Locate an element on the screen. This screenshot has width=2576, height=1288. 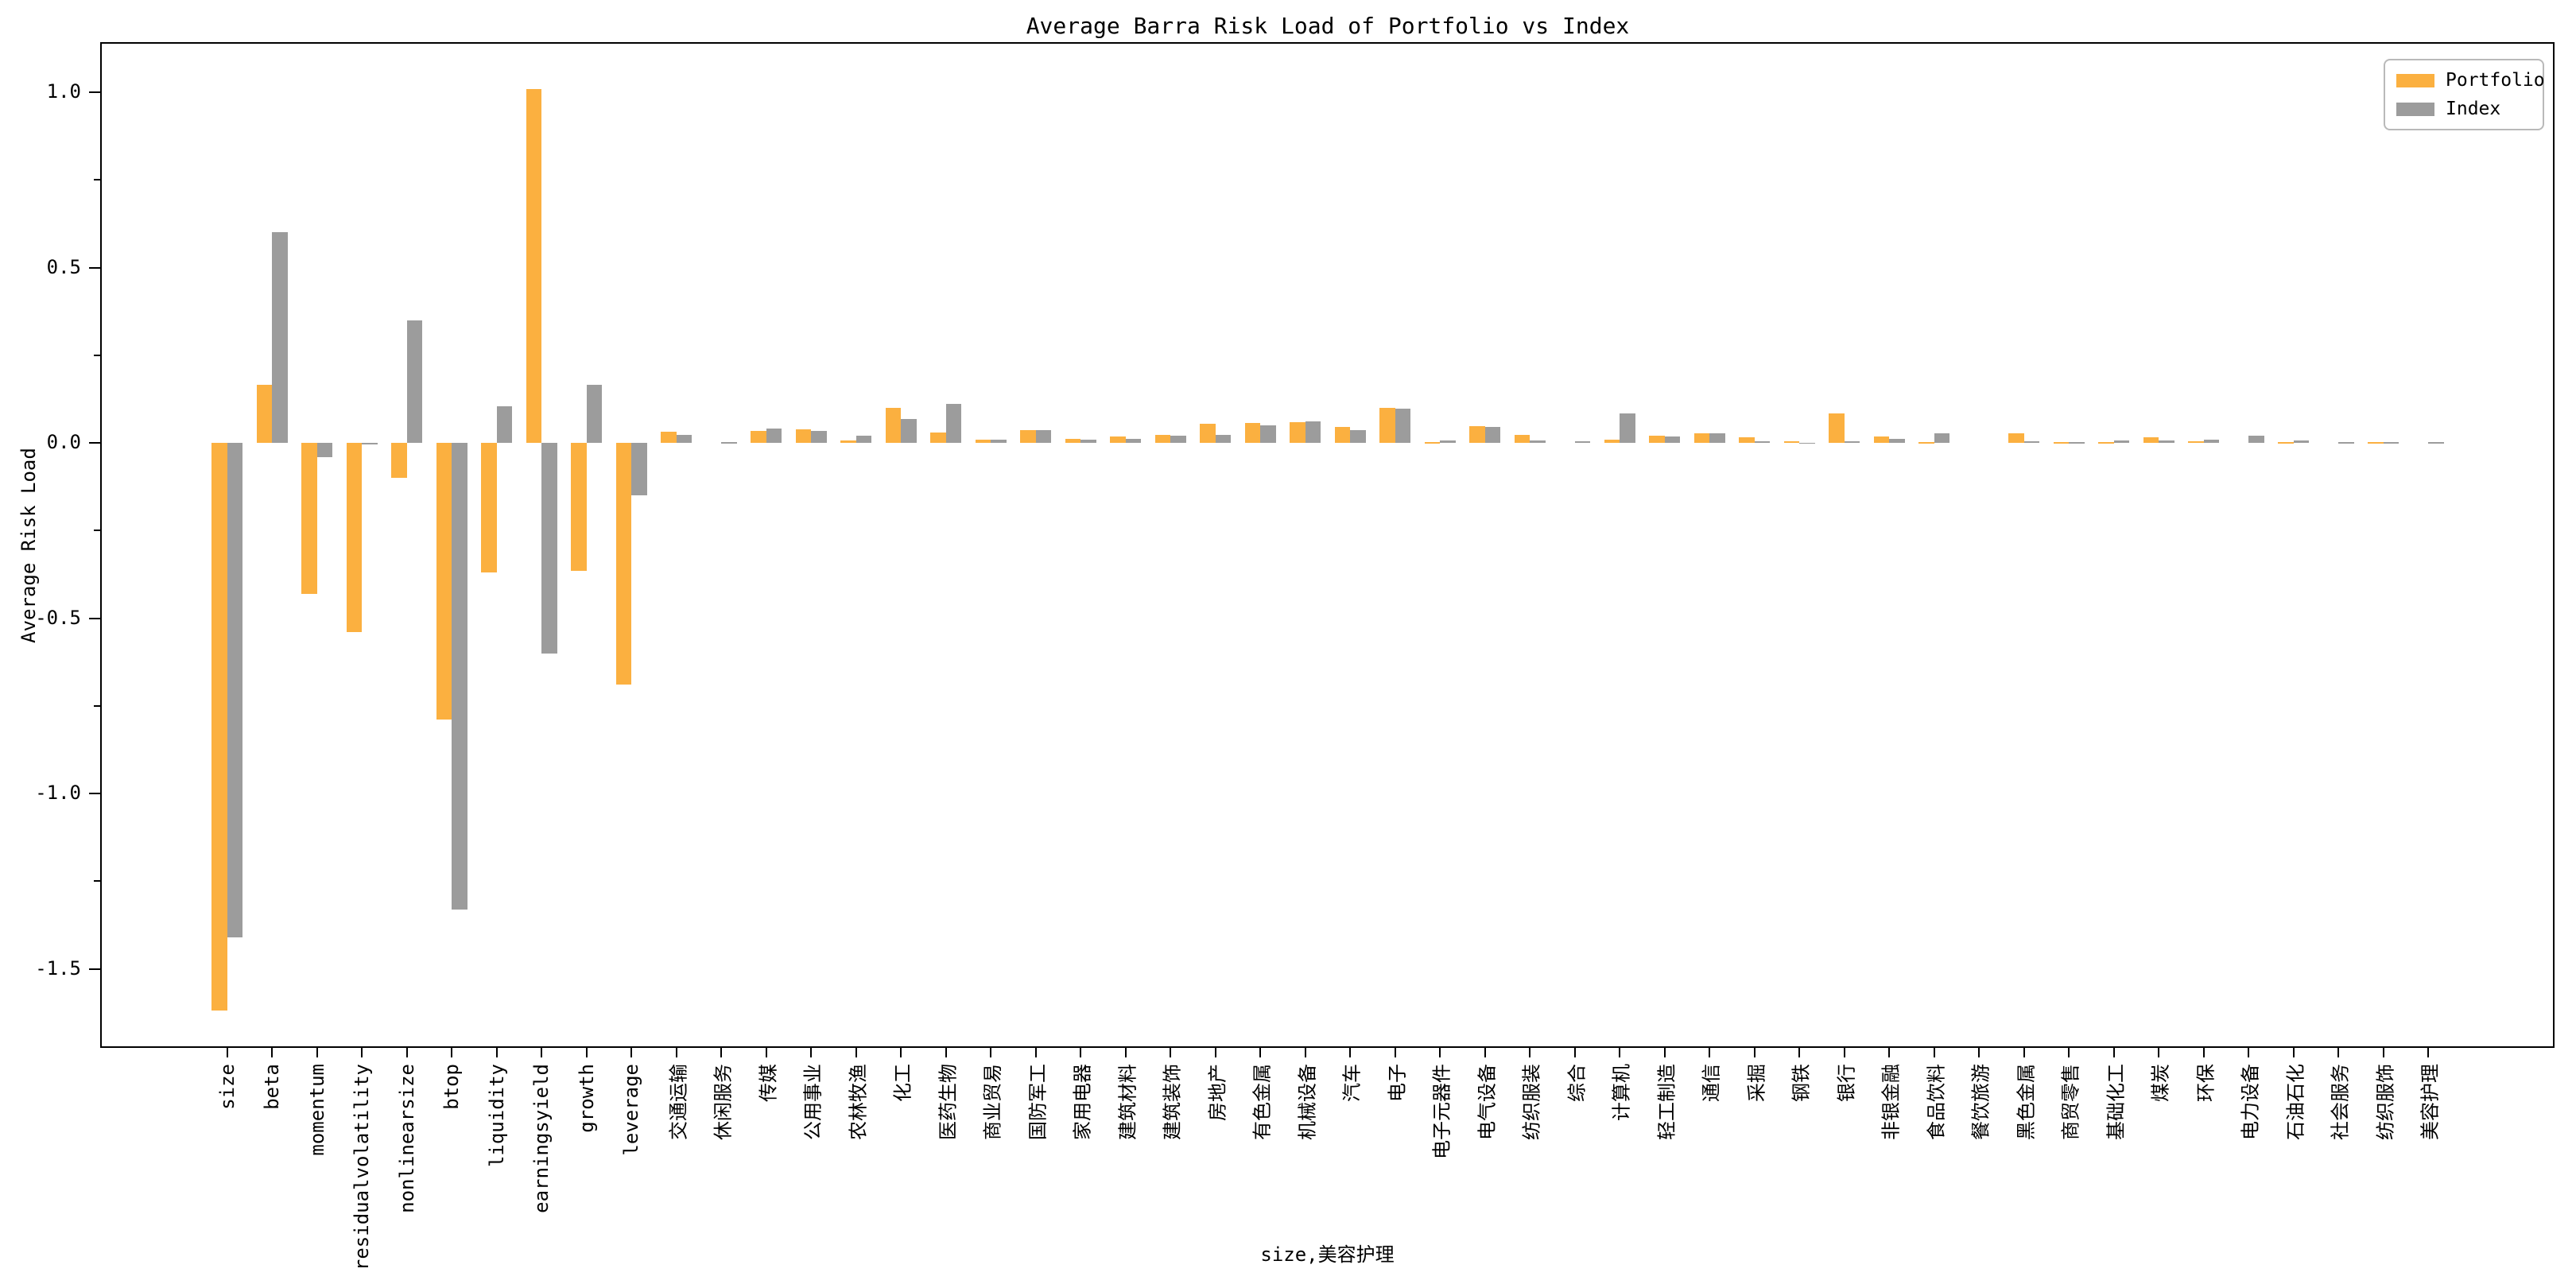
bar-portfolio-机械设备 is located at coordinates (1297, 433).